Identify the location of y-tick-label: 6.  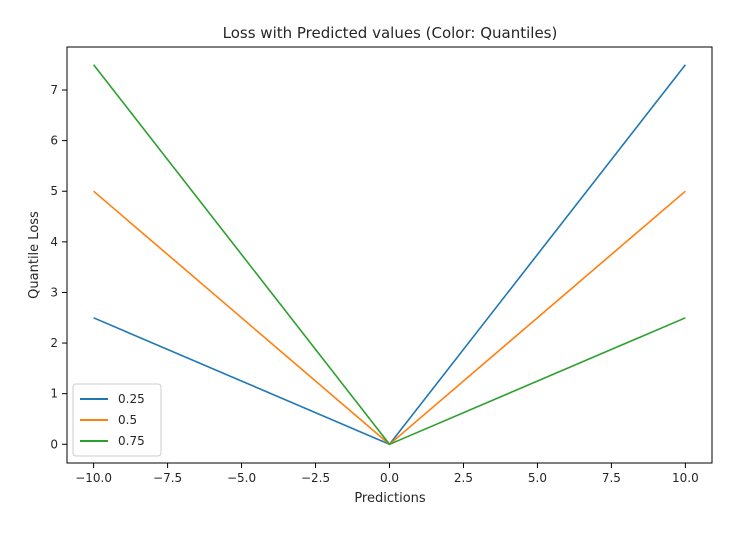
(54, 141).